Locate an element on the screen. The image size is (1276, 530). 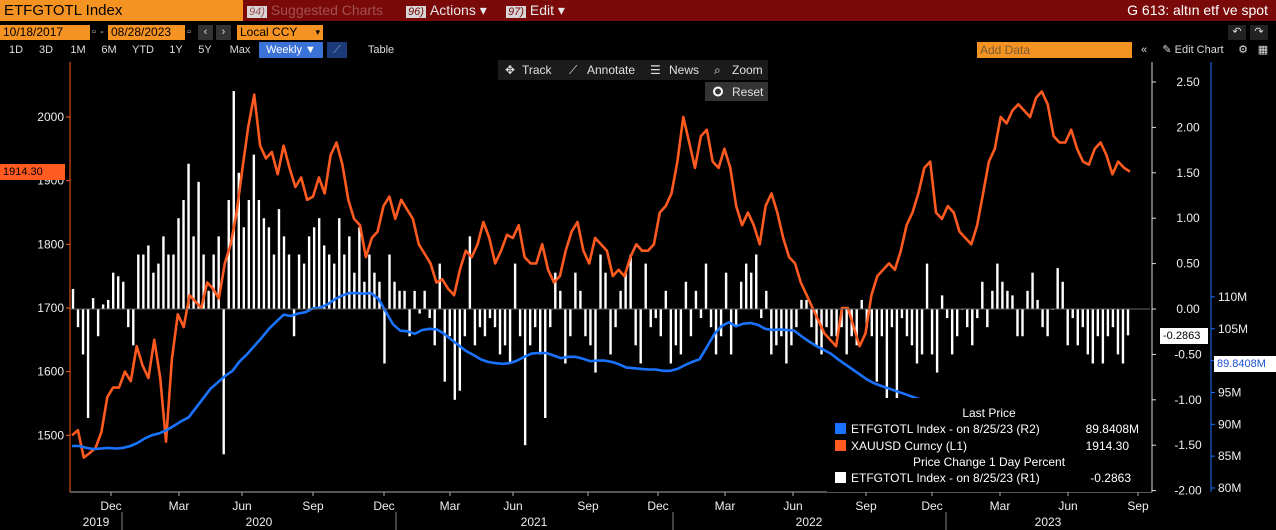
redo-icon: ↷ is located at coordinates (1259, 32).